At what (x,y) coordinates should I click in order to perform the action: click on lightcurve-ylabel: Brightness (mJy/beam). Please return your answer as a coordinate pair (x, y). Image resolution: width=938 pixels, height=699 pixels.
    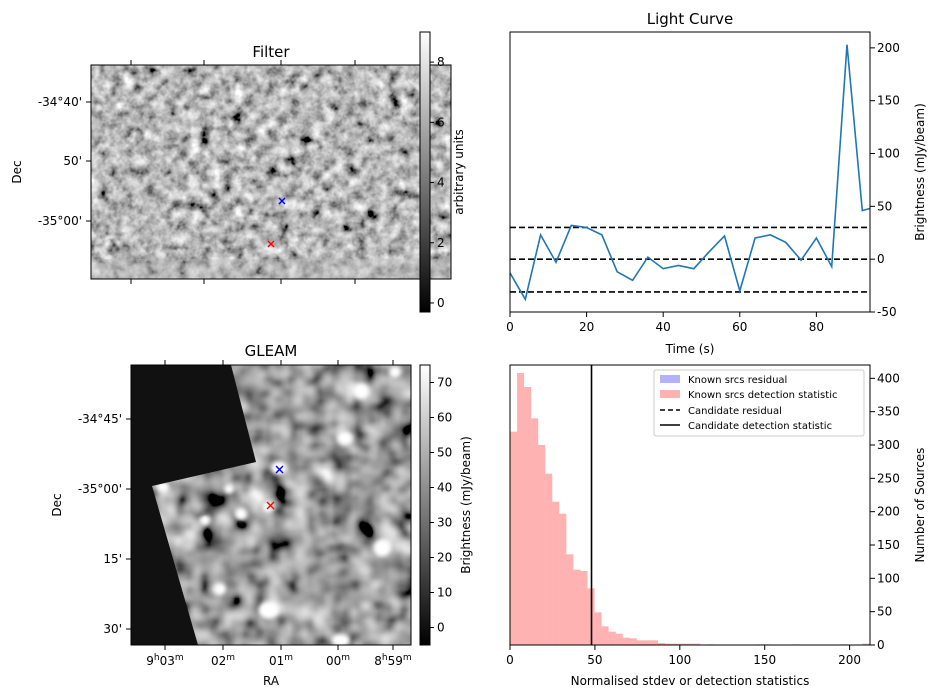
    Looking at the image, I should click on (920, 172).